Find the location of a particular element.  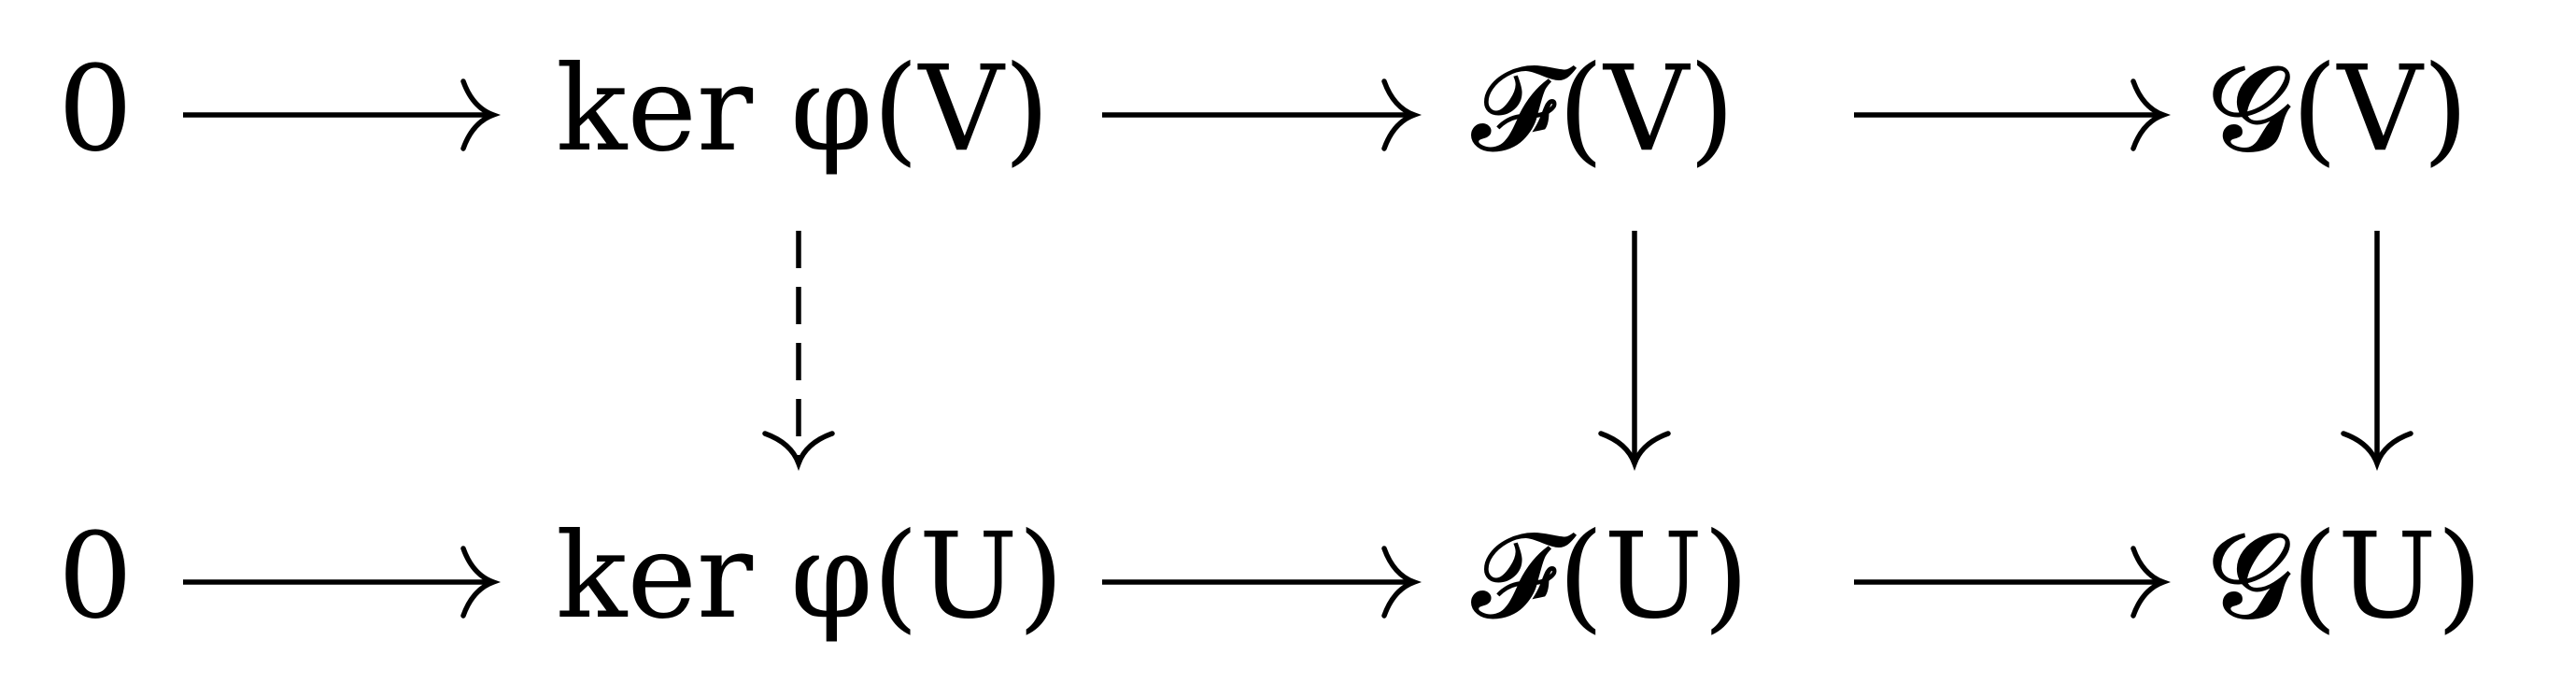

arrow-bottom-ker-to-F is located at coordinates (1262, 582).